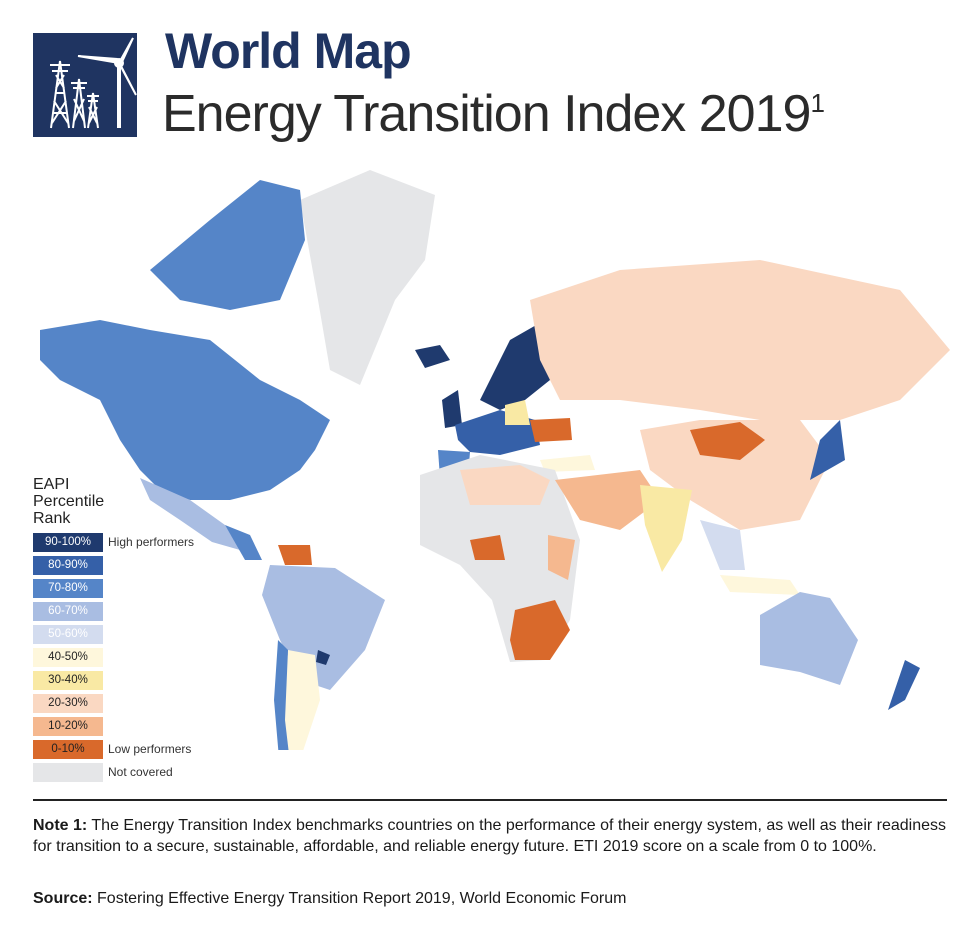 Image resolution: width=980 pixels, height=947 pixels. I want to click on region-north-africa, so click(505, 485).